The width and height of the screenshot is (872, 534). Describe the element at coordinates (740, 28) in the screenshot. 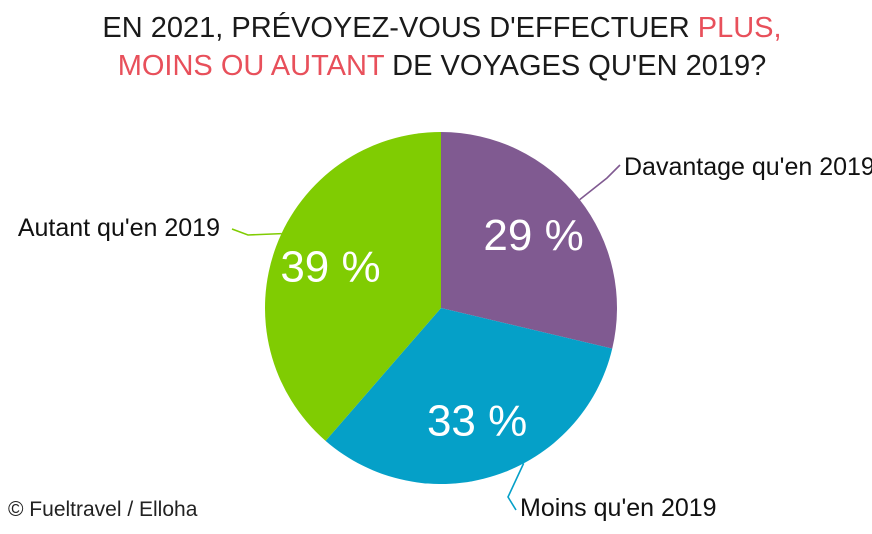

I see `chart-title-accent-1: PLUS,` at that location.